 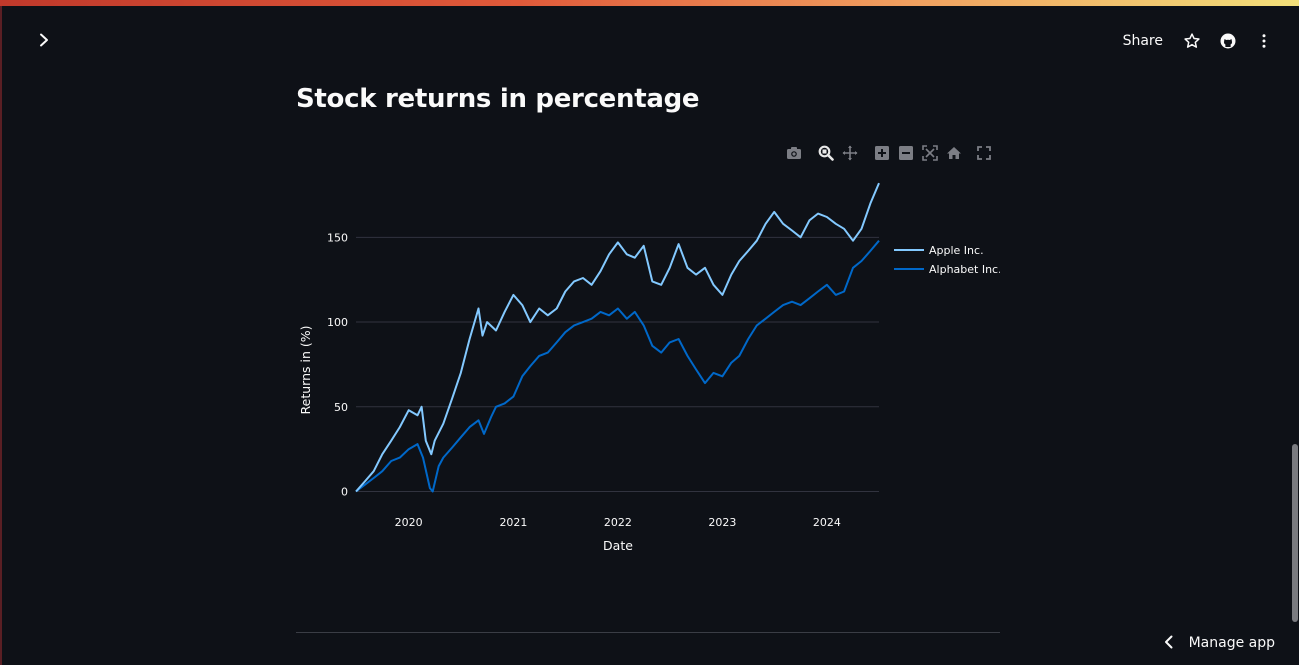 I want to click on github-icon, so click(x=1228, y=41).